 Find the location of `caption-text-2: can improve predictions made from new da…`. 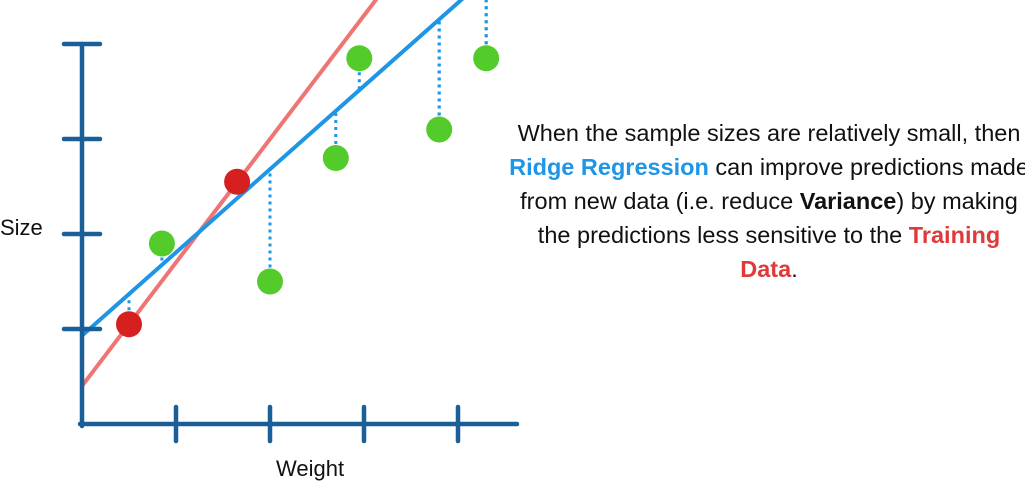

caption-text-2: can improve predictions made from new da… is located at coordinates (772, 184).